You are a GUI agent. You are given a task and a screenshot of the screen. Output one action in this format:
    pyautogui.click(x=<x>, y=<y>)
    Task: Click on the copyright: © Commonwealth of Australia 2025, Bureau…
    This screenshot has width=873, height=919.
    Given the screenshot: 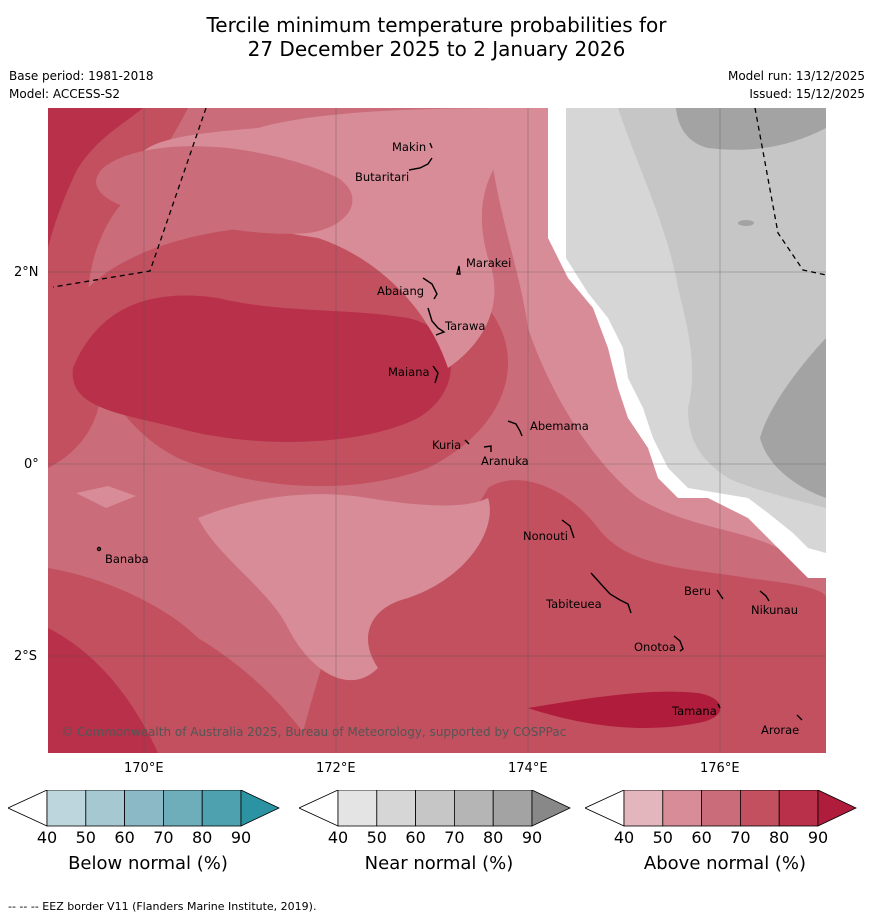 What is the action you would take?
    pyautogui.click(x=313, y=732)
    